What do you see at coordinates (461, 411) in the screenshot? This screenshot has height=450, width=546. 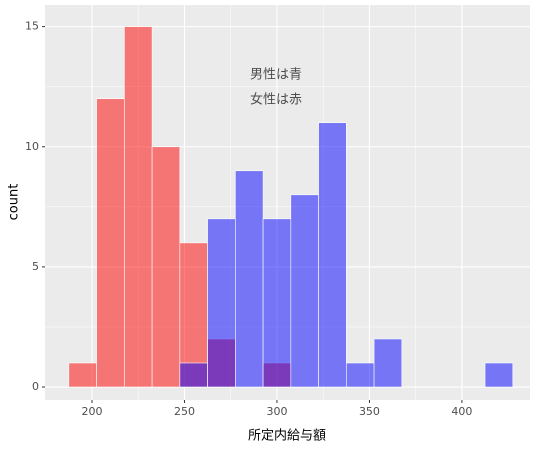 I see `x-tick-label: 400` at bounding box center [461, 411].